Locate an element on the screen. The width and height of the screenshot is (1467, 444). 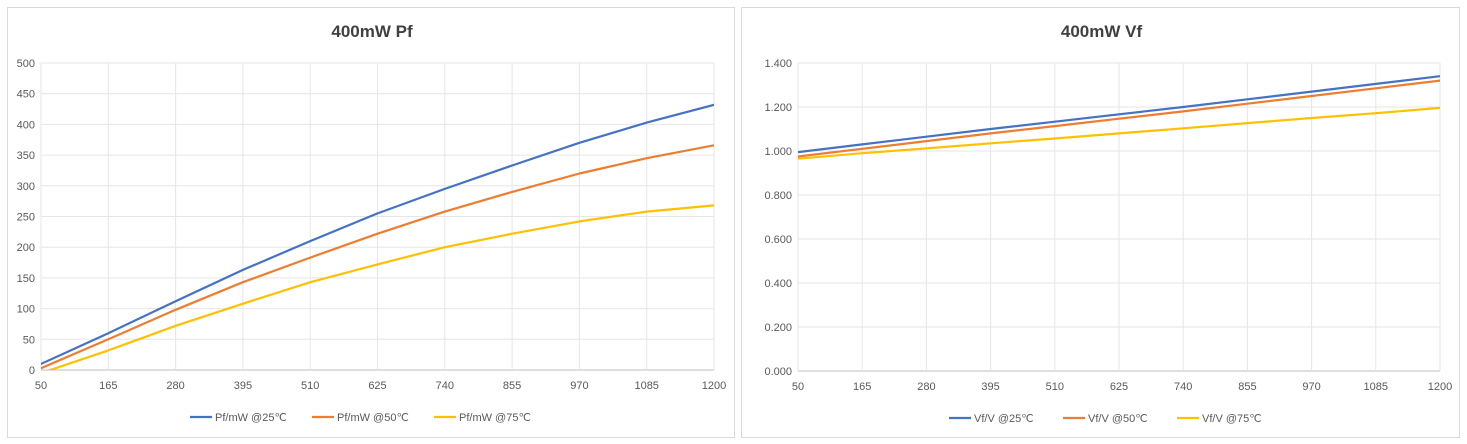
y-tick-label: 100 is located at coordinates (26, 310).